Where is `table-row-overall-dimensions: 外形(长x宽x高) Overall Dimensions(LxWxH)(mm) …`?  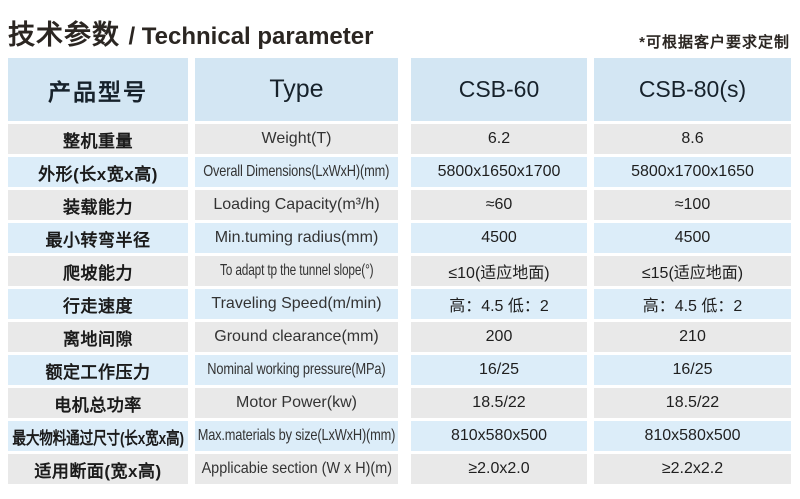
table-row-overall-dimensions: 外形(长x宽x高) Overall Dimensions(LxWxH)(mm) … is located at coordinates (399, 172).